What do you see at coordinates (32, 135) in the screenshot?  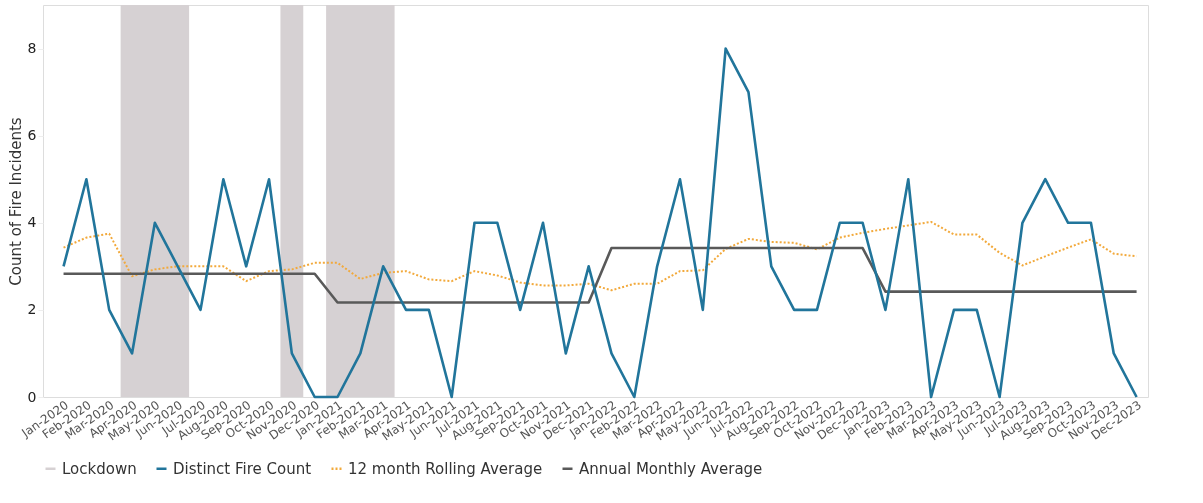 I see `y-tick-label: 6` at bounding box center [32, 135].